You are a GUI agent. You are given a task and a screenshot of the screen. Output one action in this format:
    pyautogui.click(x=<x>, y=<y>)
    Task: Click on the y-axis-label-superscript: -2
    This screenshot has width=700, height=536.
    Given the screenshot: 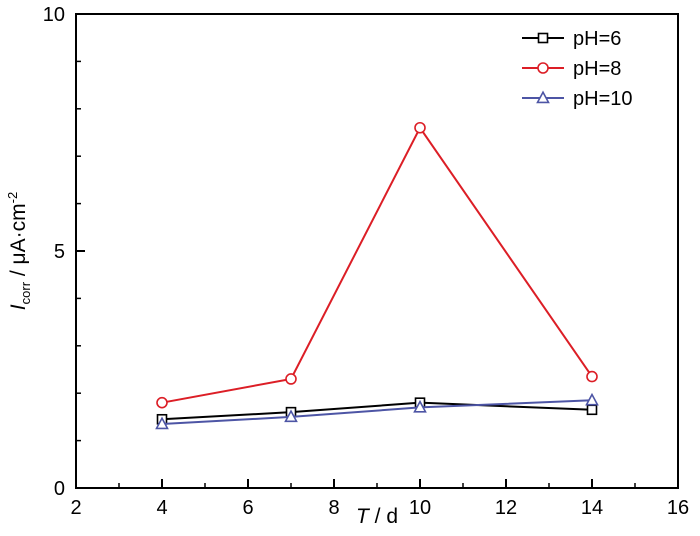 What is the action you would take?
    pyautogui.click(x=12, y=198)
    